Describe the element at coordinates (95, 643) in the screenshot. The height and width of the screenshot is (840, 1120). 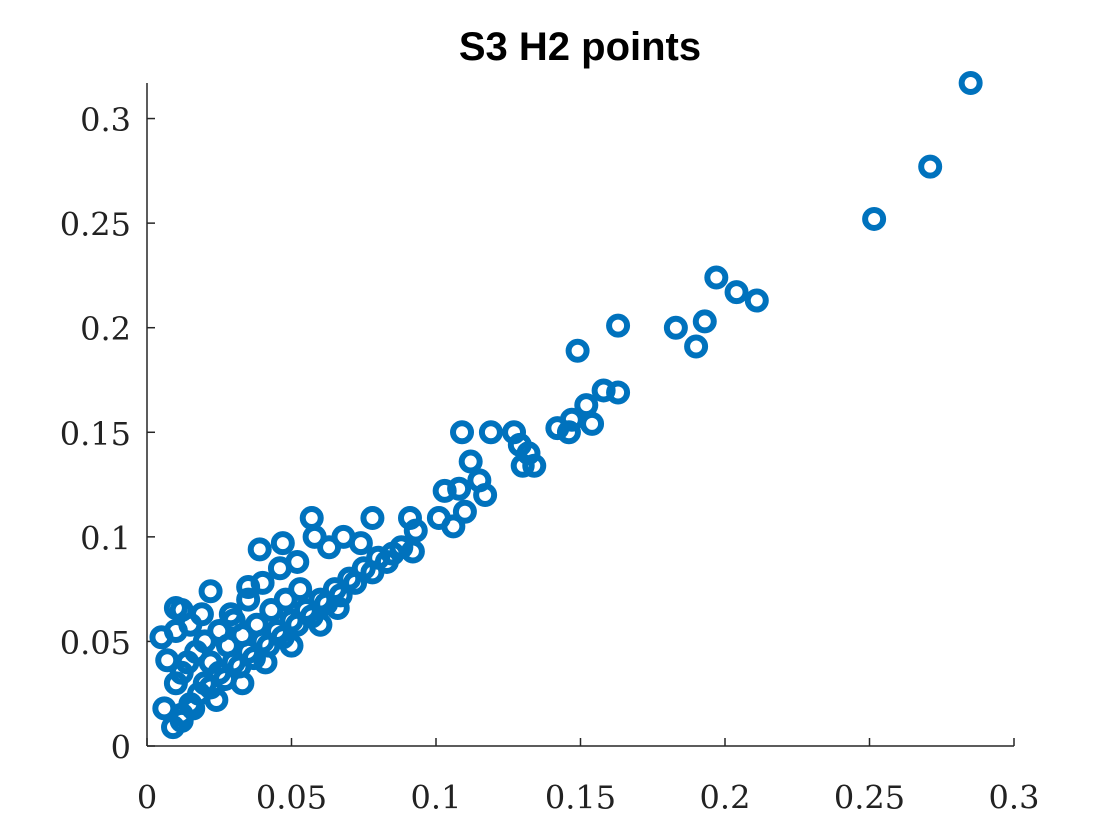
I see `y-tick-label: 0.05` at that location.